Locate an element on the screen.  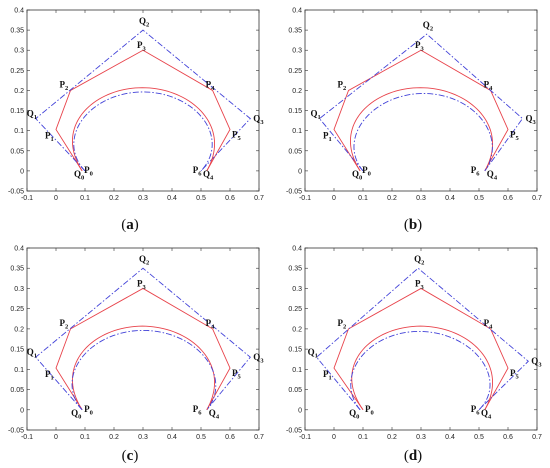
p-point-label: P6 is located at coordinates (198, 171).